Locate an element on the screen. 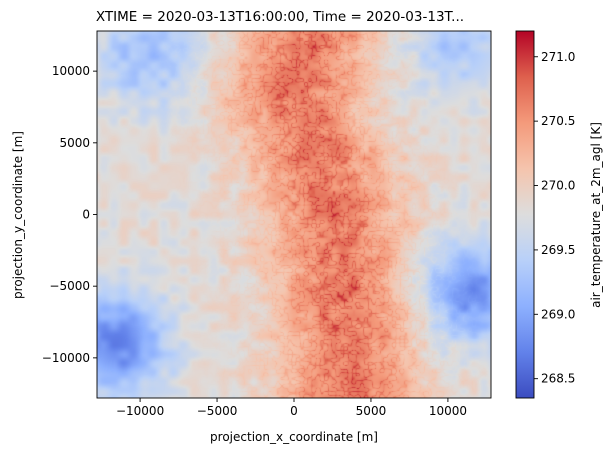  x-tick-label: 5000 is located at coordinates (371, 411).